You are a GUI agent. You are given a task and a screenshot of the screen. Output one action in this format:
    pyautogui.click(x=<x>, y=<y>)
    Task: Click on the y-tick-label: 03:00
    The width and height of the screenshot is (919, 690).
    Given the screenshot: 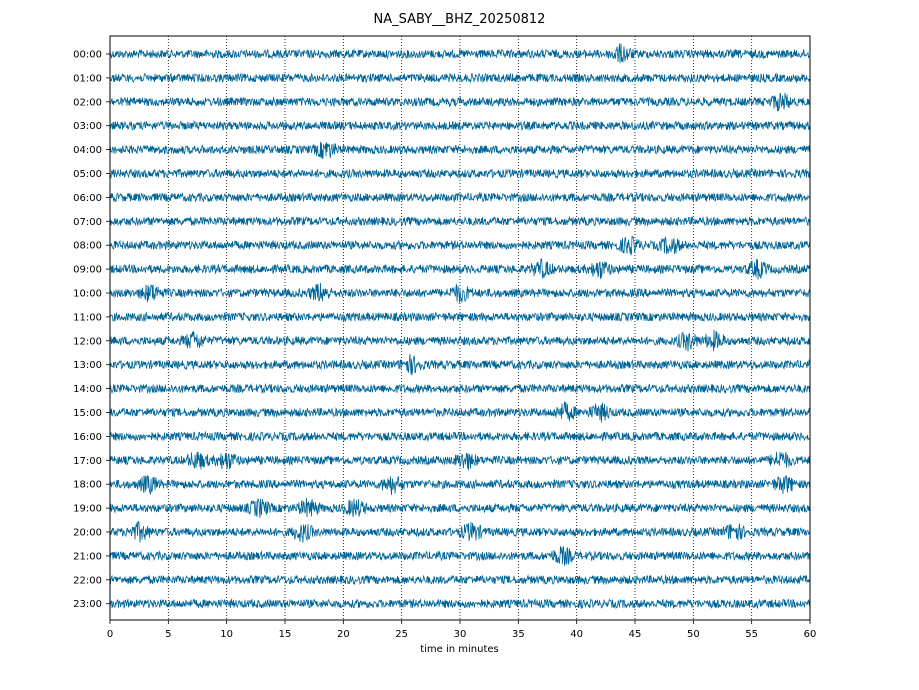 What is the action you would take?
    pyautogui.click(x=87, y=126)
    